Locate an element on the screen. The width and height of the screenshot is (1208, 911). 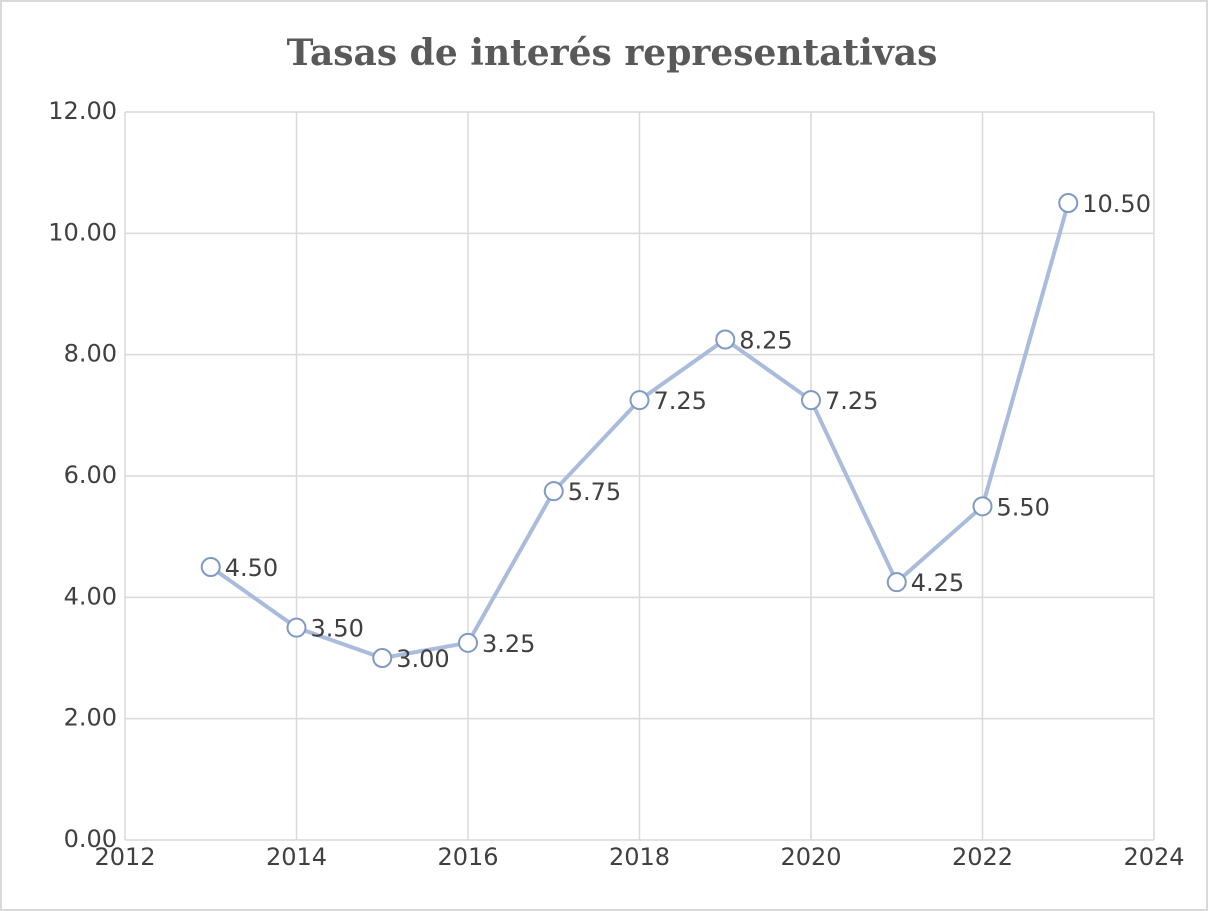
x-tick-label: 2022 is located at coordinates (982, 857).